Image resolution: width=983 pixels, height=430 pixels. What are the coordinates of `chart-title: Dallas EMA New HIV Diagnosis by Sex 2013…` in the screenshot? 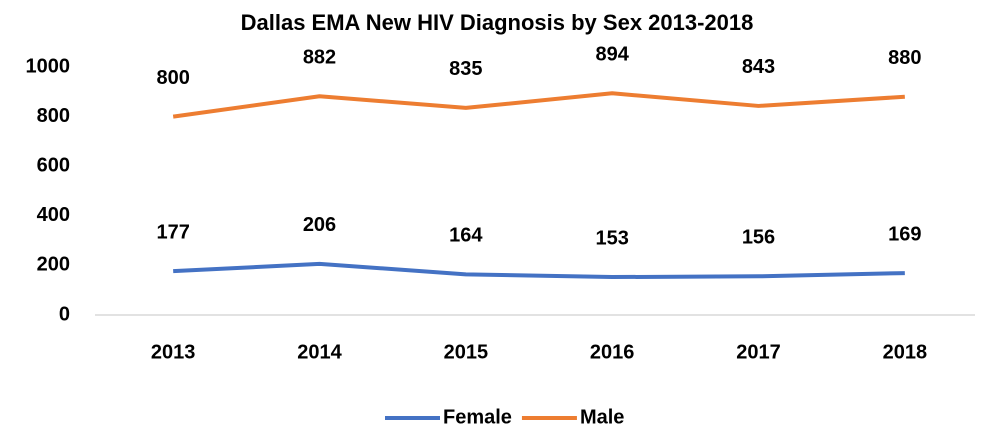 It's located at (497, 22).